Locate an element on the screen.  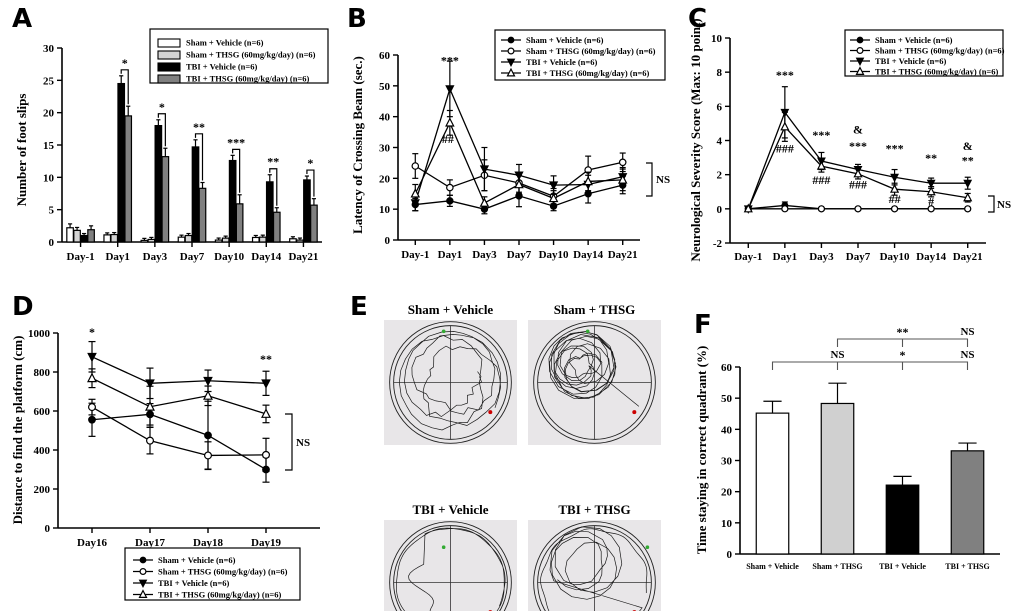
svg-text: Day-1 is located at coordinates (415, 255).